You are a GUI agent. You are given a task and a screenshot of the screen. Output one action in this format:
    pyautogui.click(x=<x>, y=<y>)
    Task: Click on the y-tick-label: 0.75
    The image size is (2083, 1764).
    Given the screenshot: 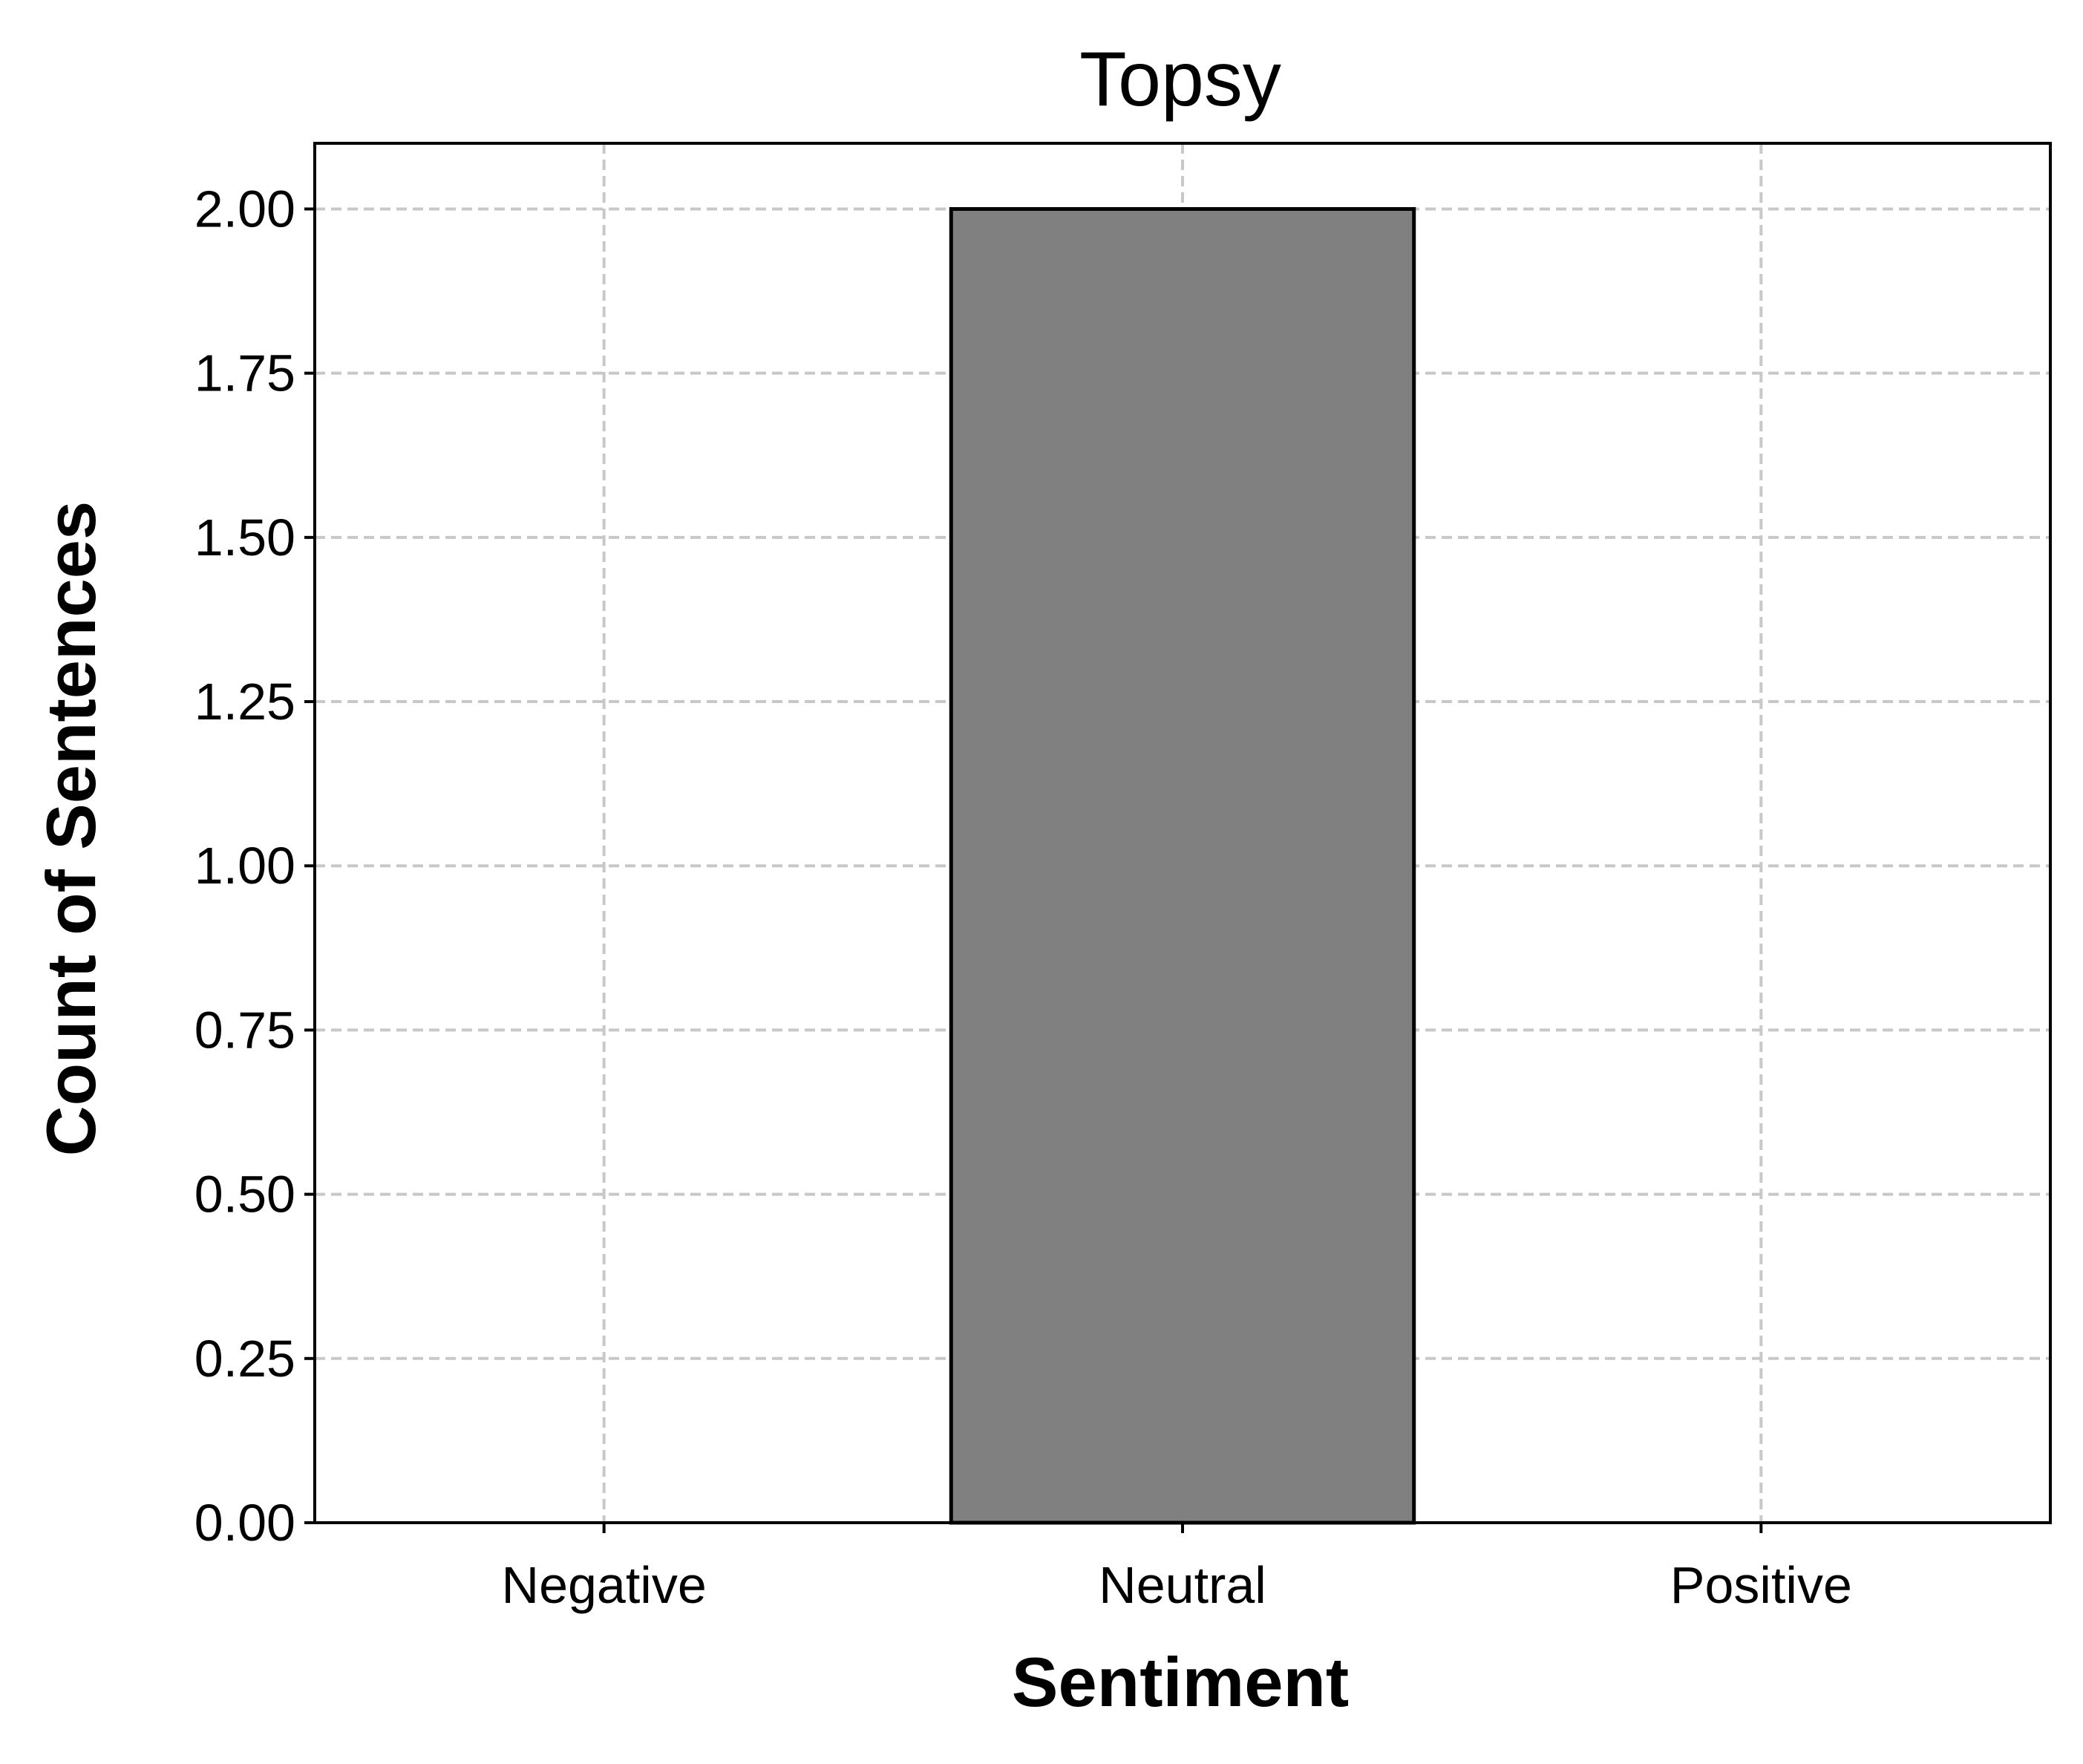 What is the action you would take?
    pyautogui.click(x=245, y=1030)
    